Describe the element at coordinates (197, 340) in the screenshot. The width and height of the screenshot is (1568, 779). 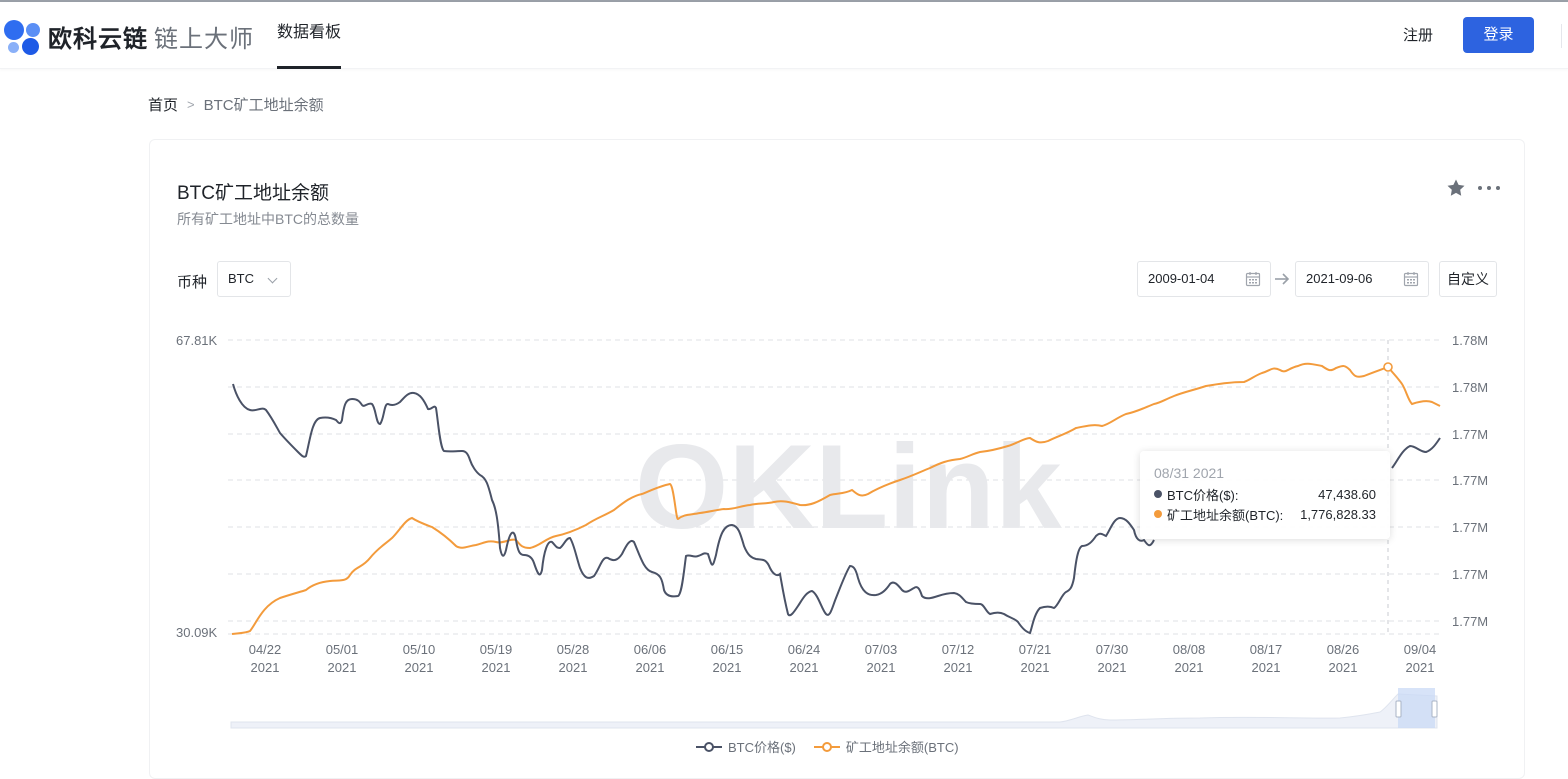
I see `y-left-max: 67.81K` at that location.